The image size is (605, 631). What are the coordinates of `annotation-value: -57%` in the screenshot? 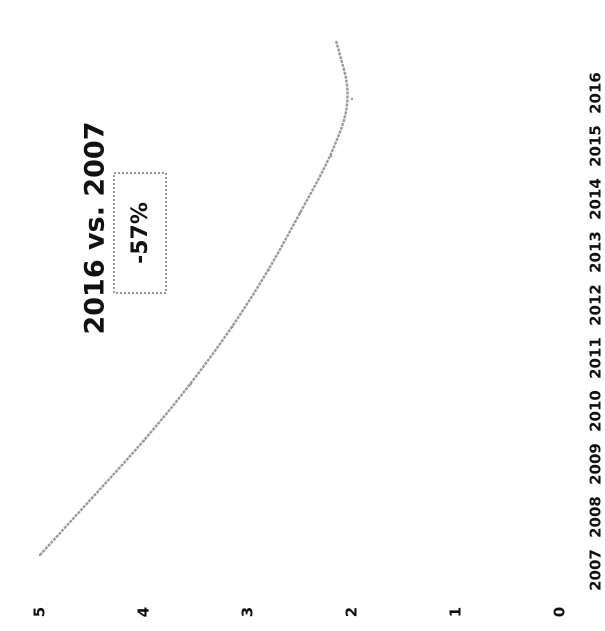 It's located at (140, 233).